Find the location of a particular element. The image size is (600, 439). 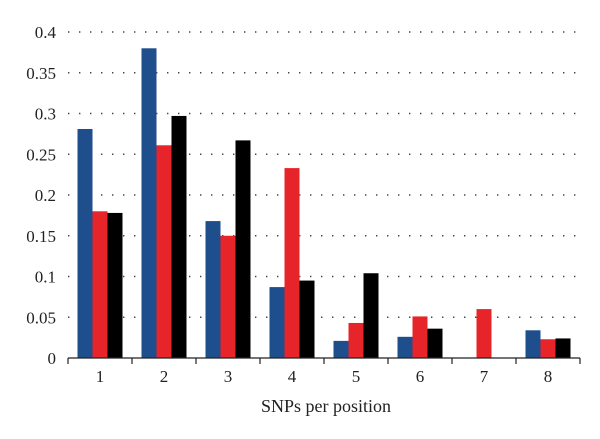

y-tick-label: 0.4 is located at coordinates (46, 32).